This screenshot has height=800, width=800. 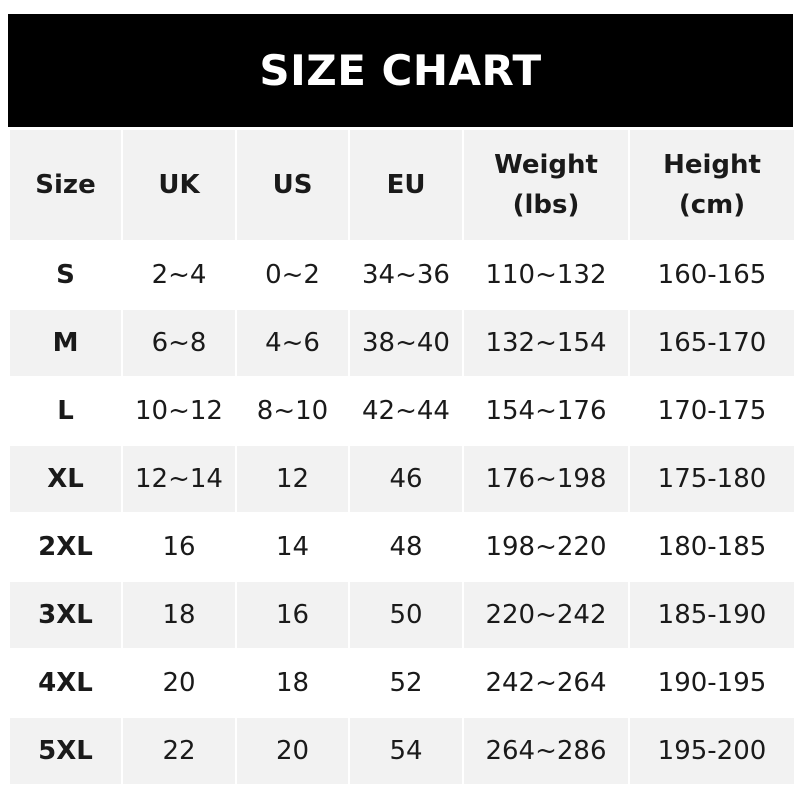 I want to click on cell-size: L, so click(x=65, y=411).